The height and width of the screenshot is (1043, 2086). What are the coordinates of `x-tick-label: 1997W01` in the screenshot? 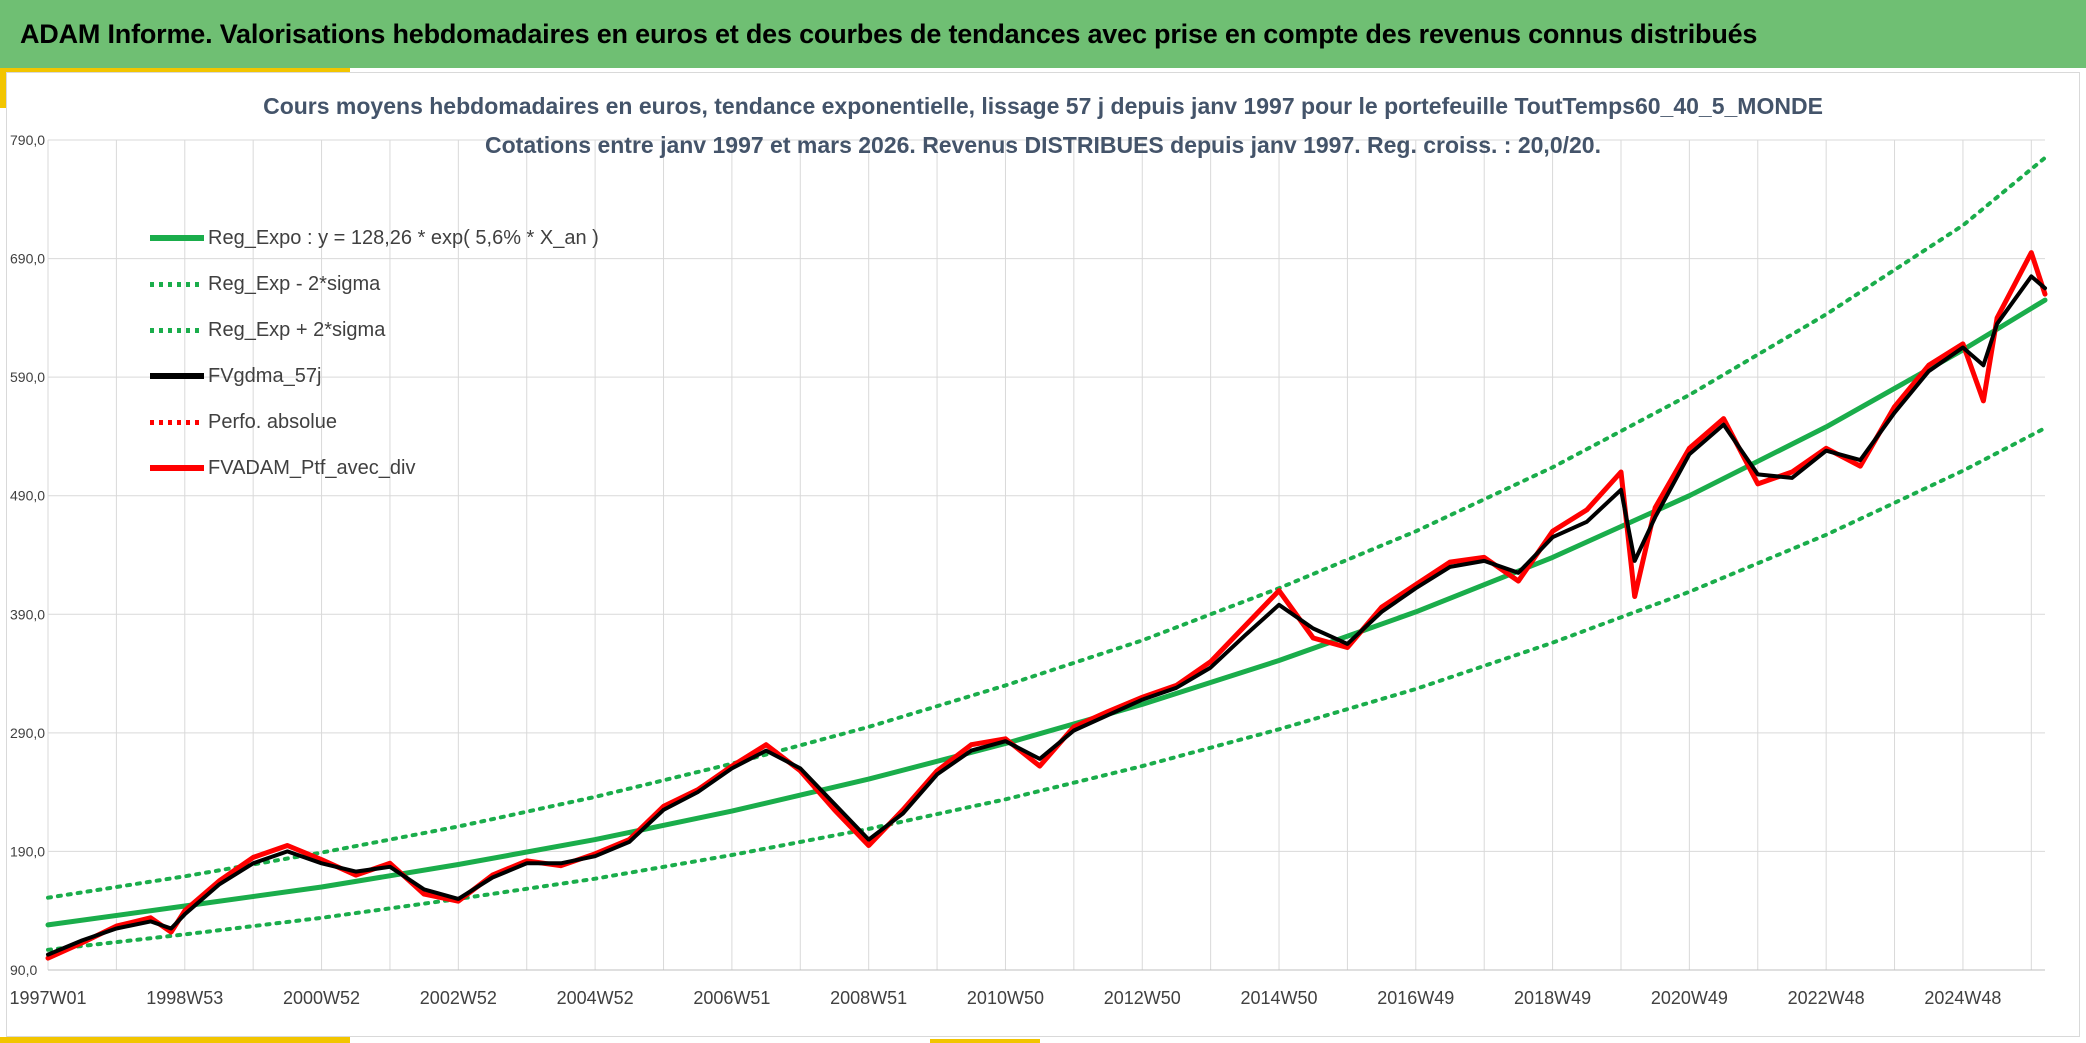 It's located at (47, 998).